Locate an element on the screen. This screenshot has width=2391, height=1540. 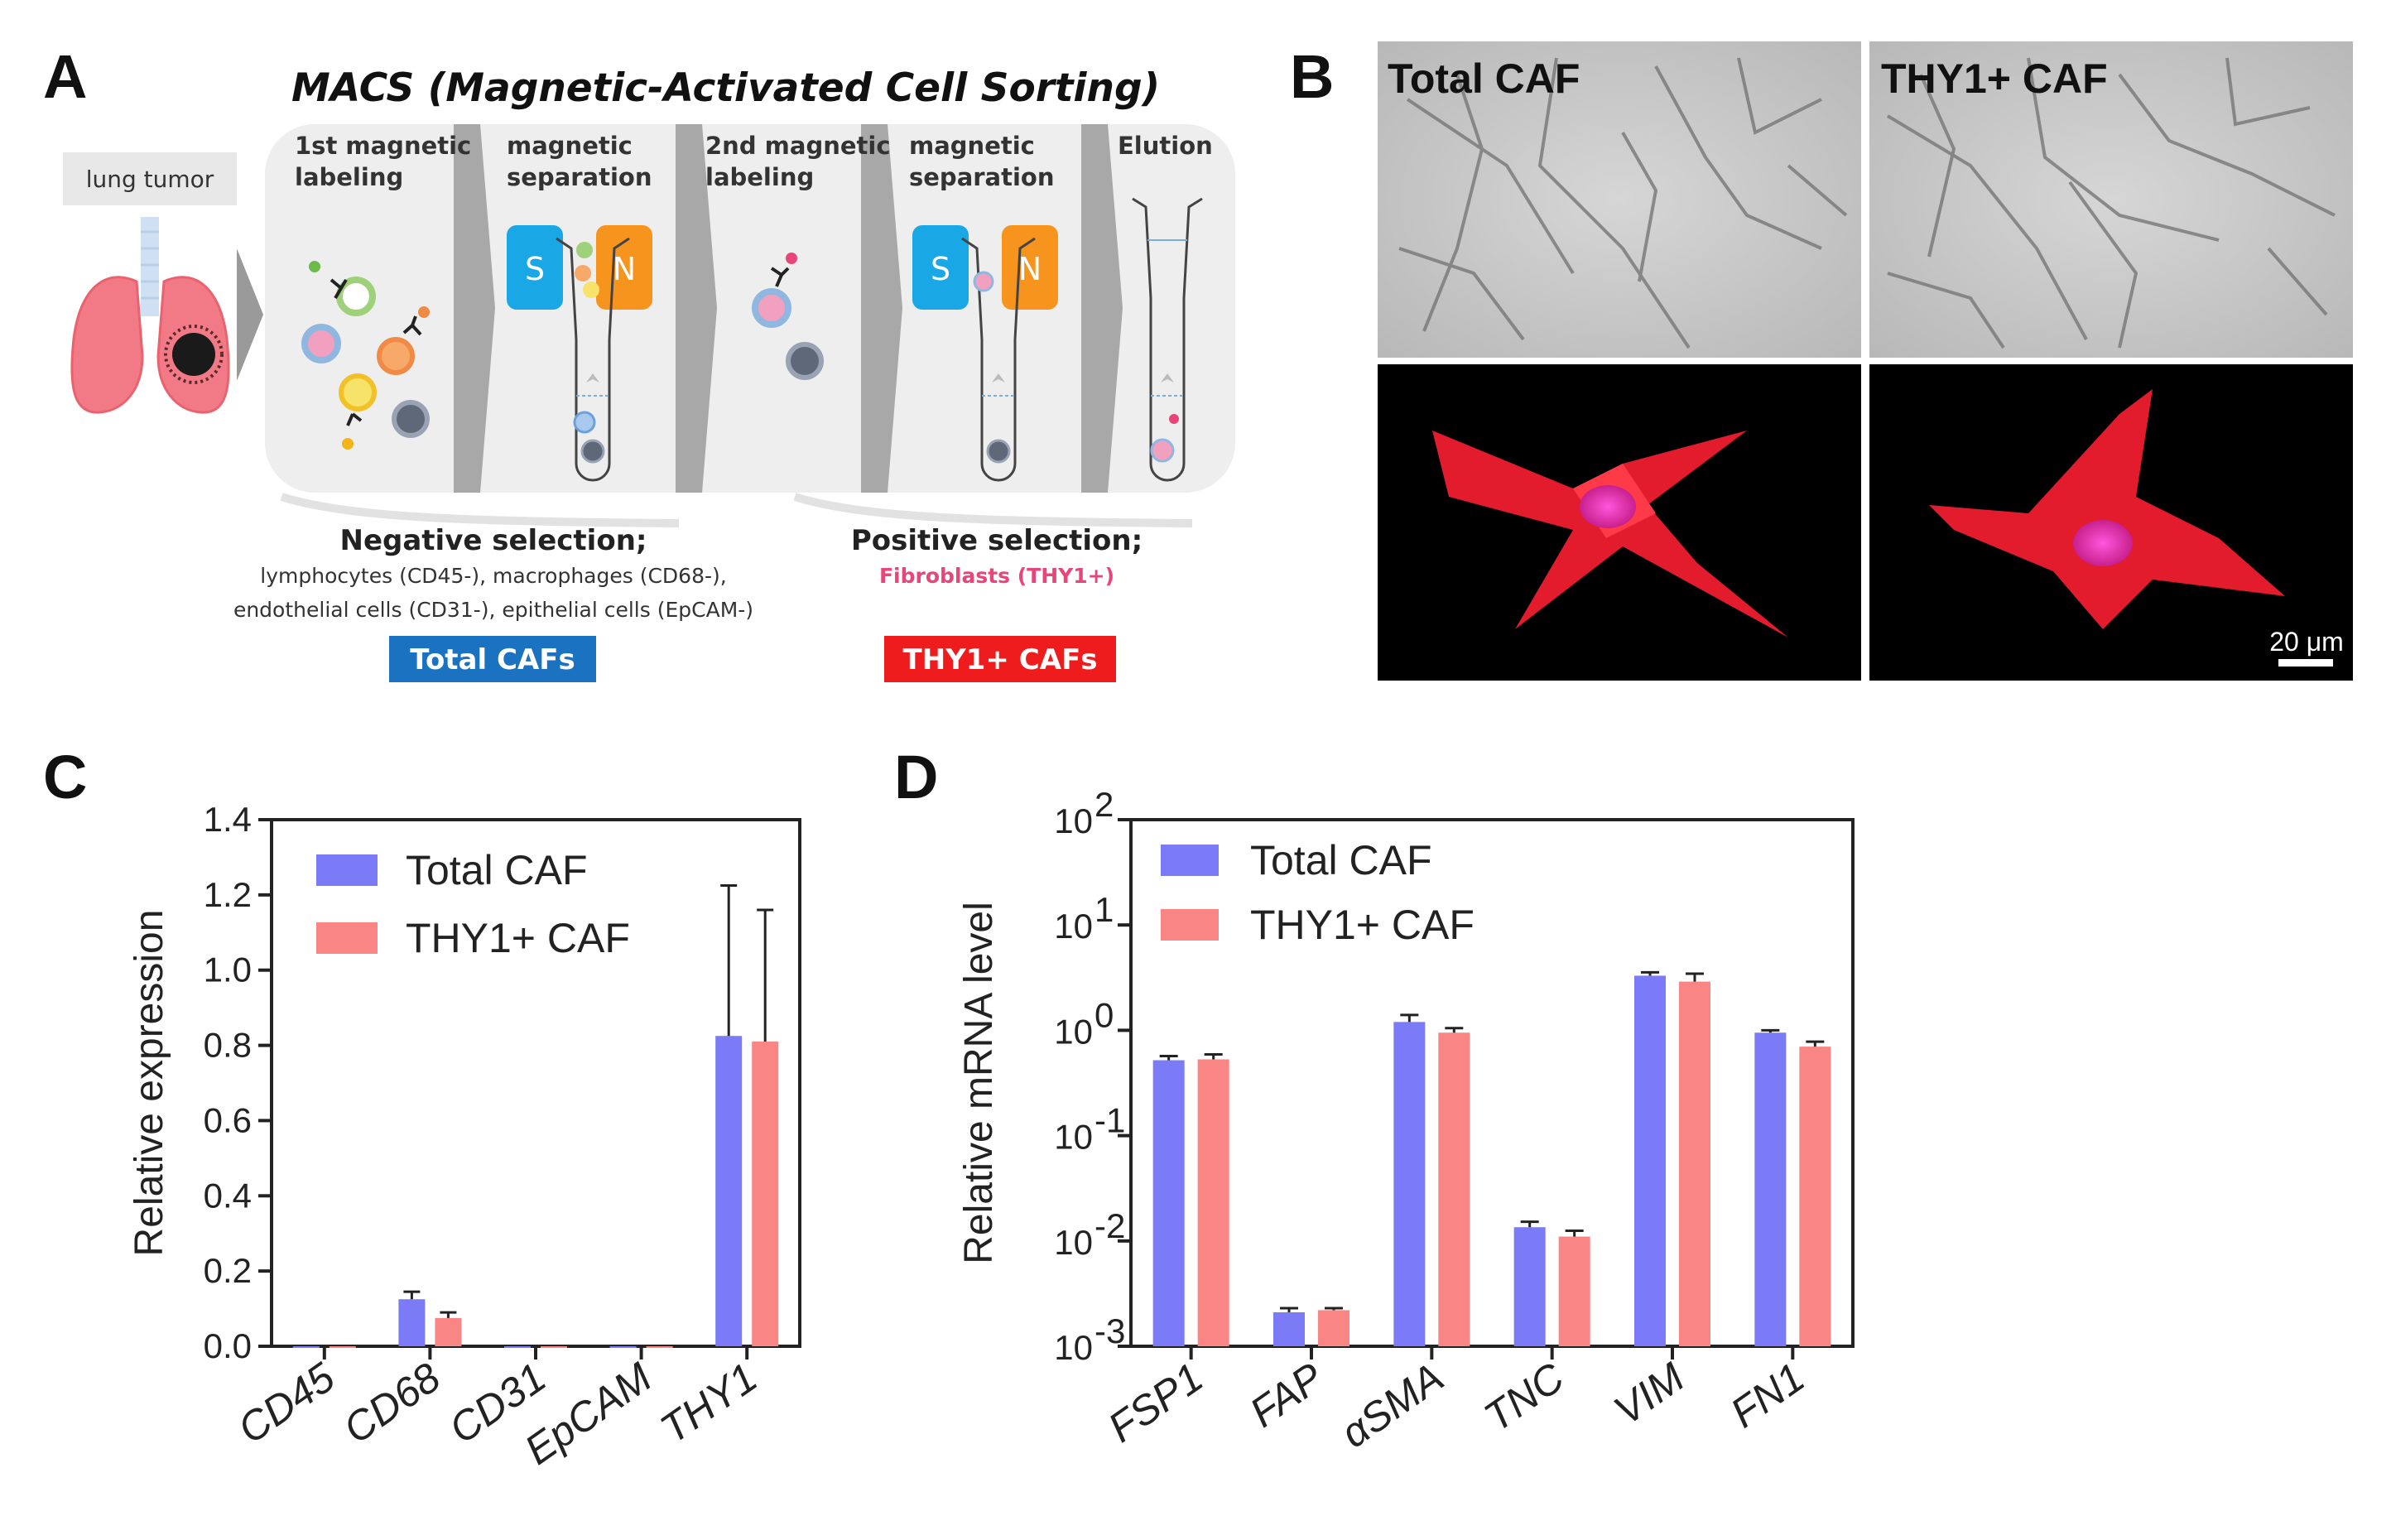
d-bar-total-caf-tnc is located at coordinates (1529, 1286).